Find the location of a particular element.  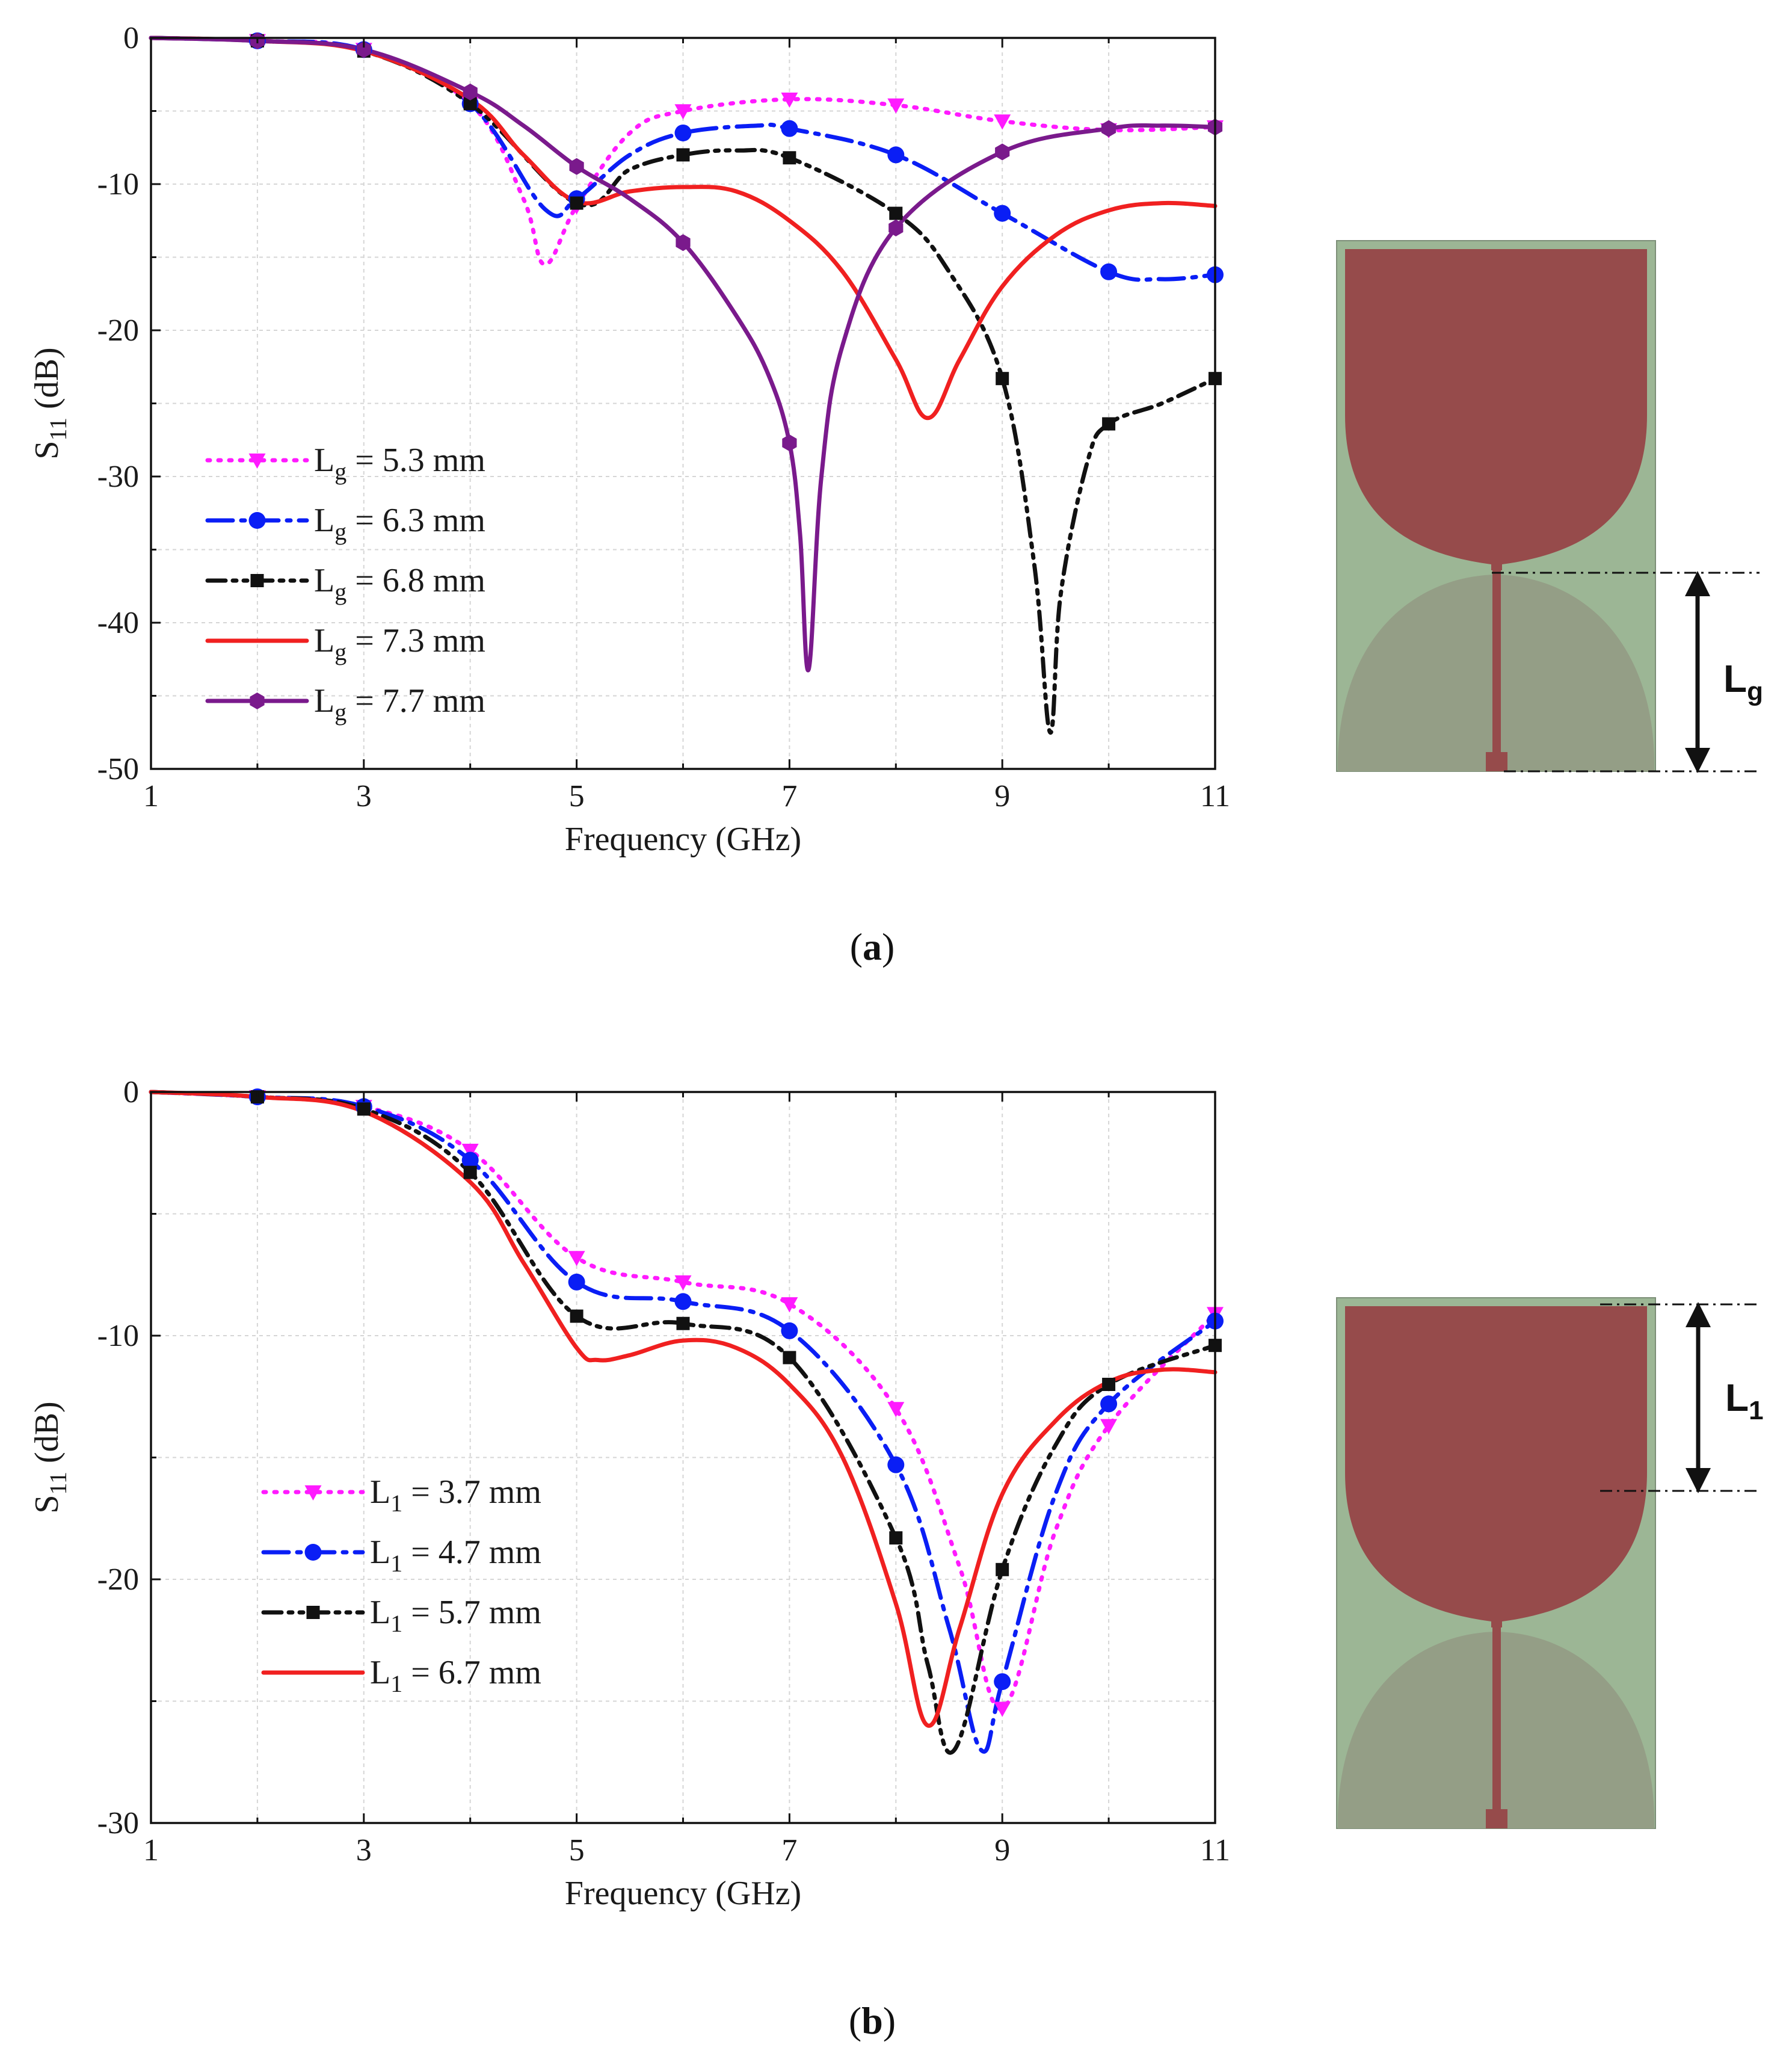

feedline-b is located at coordinates (1496, 1719).